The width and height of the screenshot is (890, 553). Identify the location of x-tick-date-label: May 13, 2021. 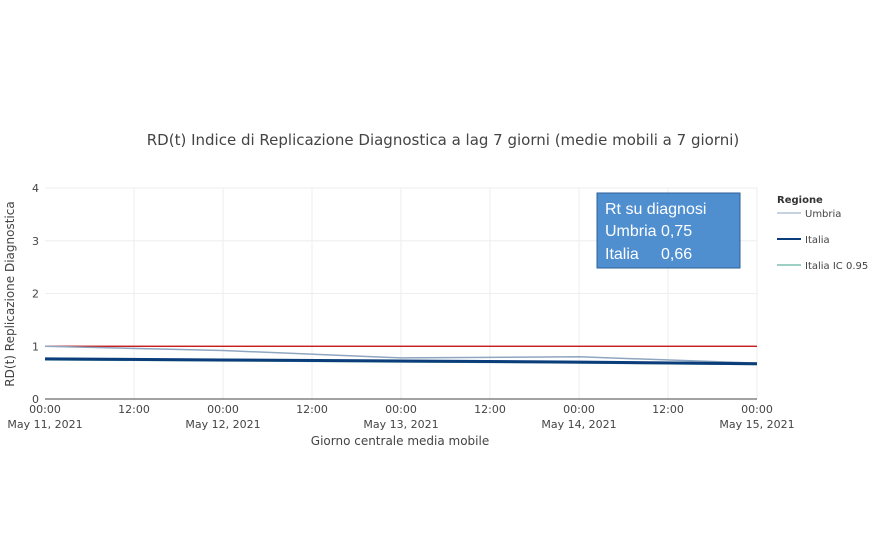
(400, 424).